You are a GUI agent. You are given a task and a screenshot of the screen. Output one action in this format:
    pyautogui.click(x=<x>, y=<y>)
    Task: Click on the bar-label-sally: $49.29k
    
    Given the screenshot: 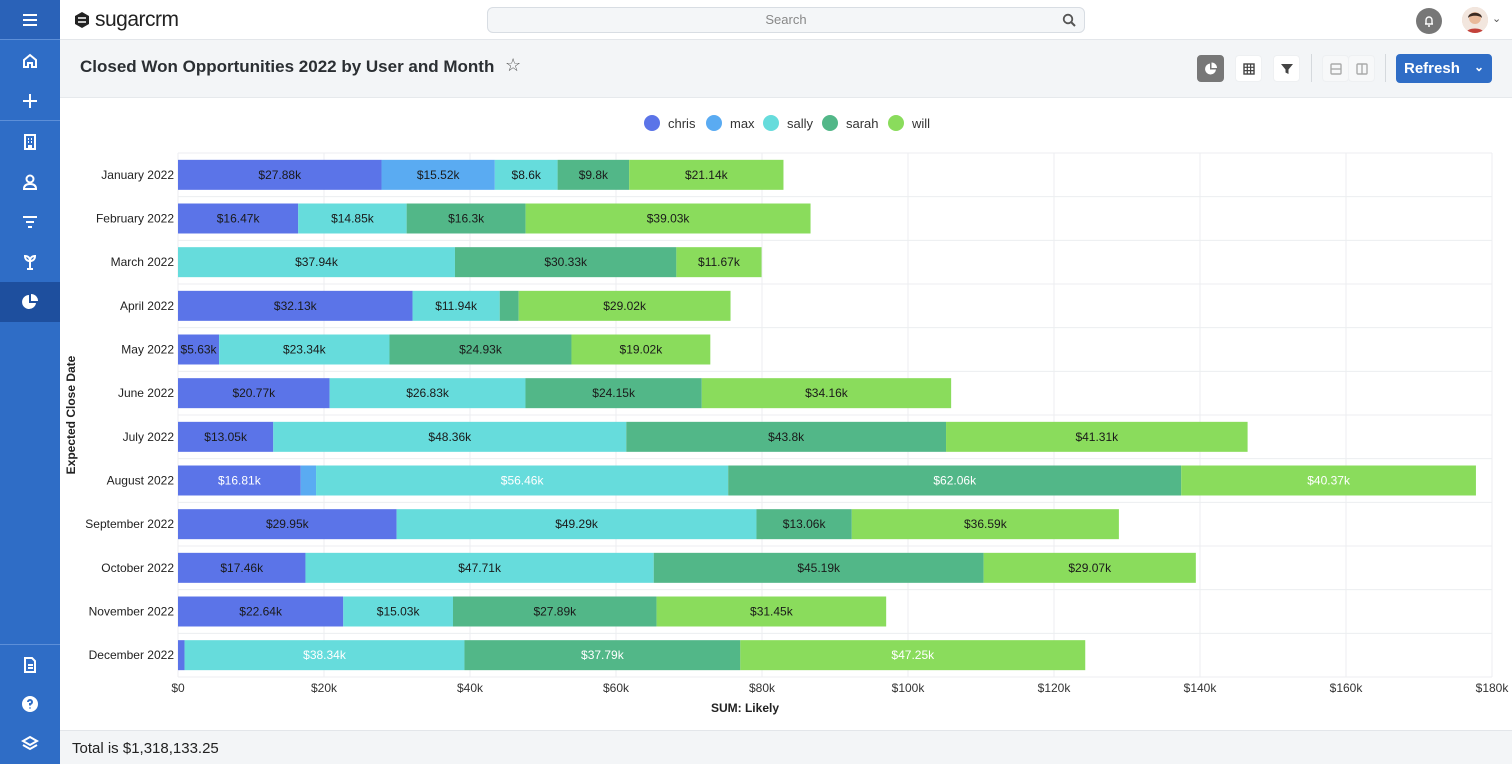 What is the action you would take?
    pyautogui.click(x=577, y=524)
    